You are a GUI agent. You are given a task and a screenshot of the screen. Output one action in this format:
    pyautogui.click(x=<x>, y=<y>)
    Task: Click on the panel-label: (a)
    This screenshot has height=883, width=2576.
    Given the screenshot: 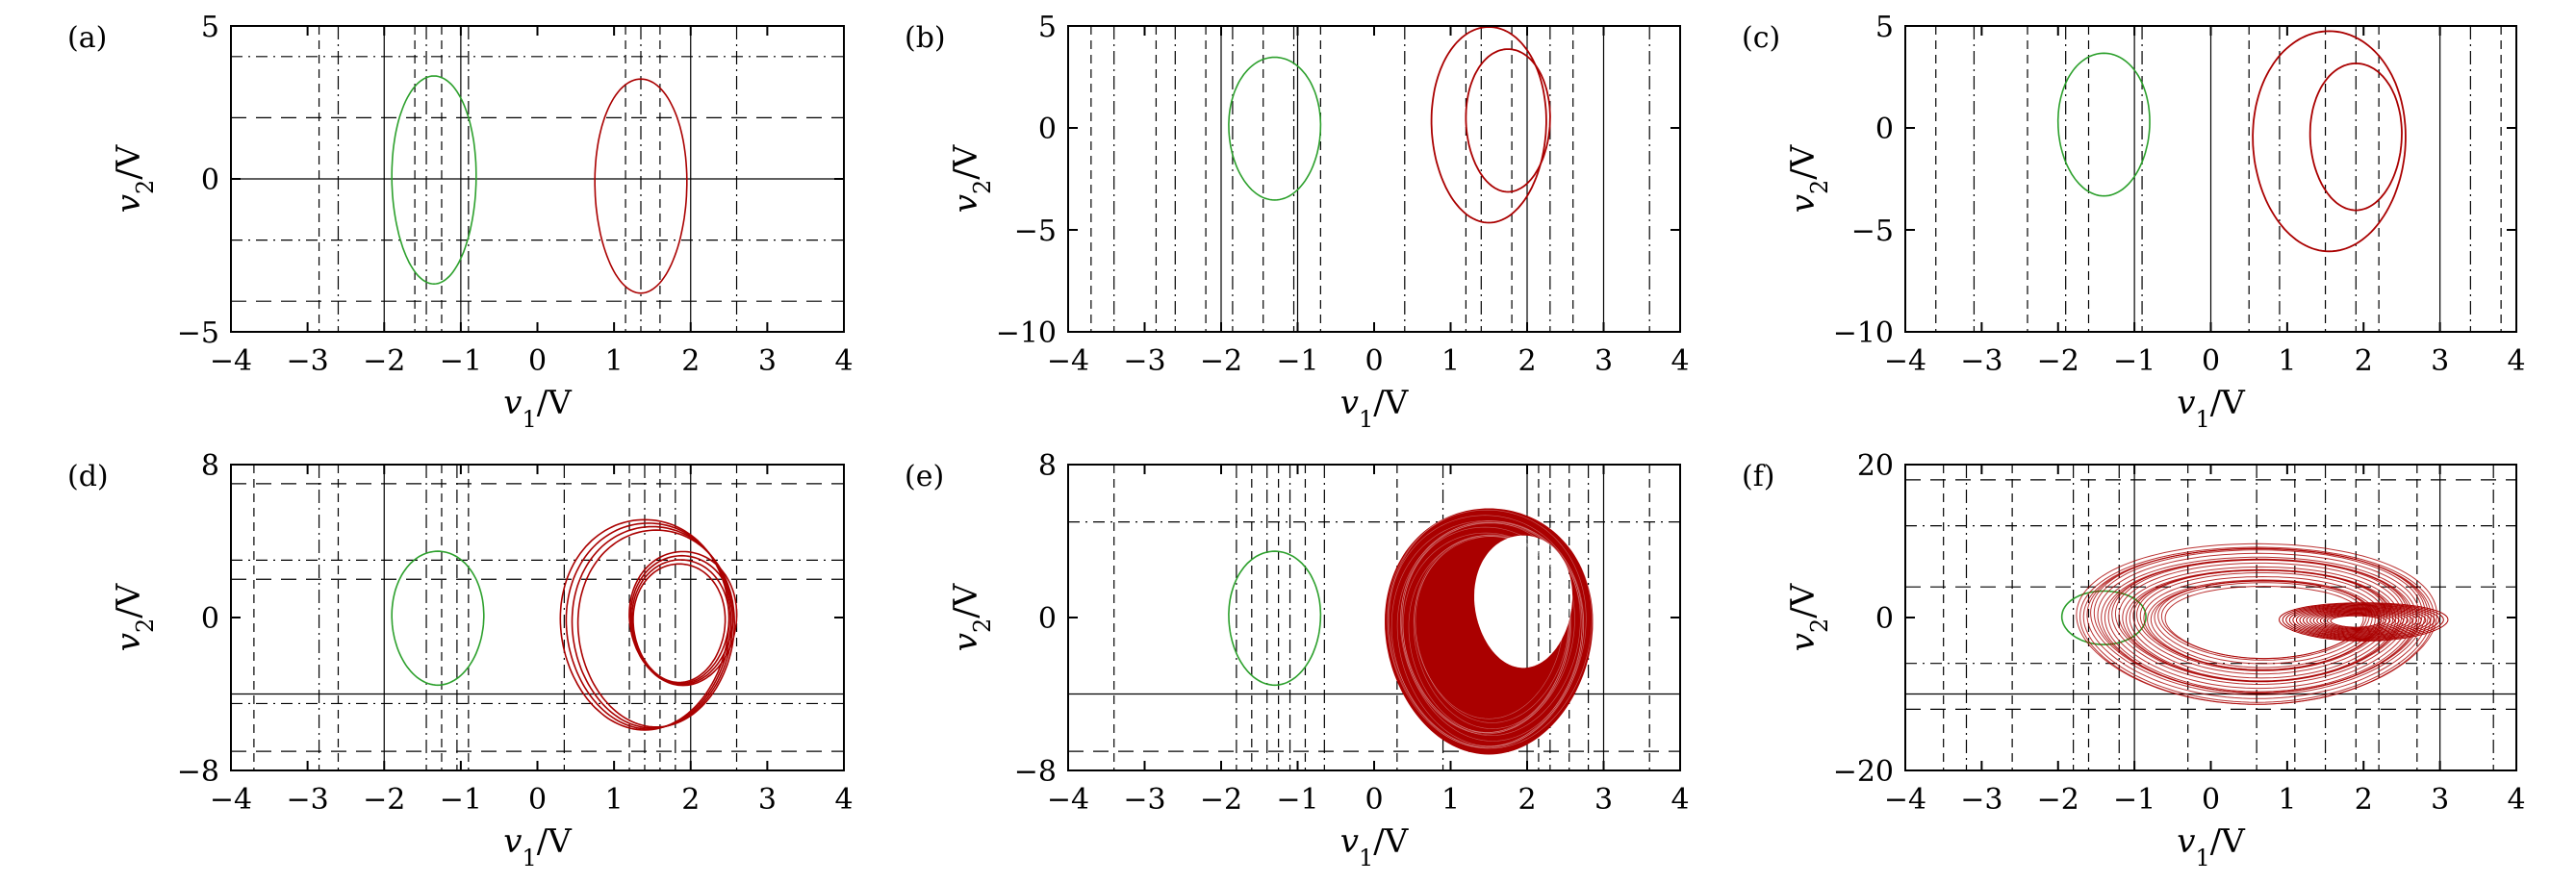 What is the action you would take?
    pyautogui.click(x=87, y=38)
    